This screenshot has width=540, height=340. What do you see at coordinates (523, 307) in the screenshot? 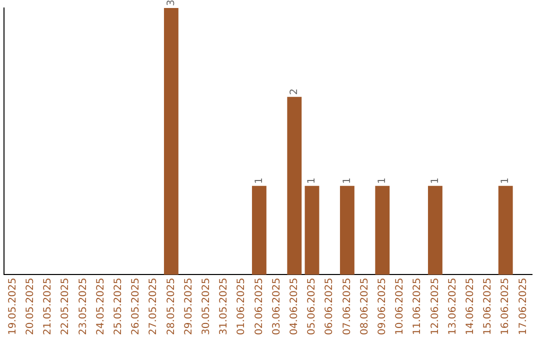
I see `x-tick-label: 17.06.2025` at bounding box center [523, 307].